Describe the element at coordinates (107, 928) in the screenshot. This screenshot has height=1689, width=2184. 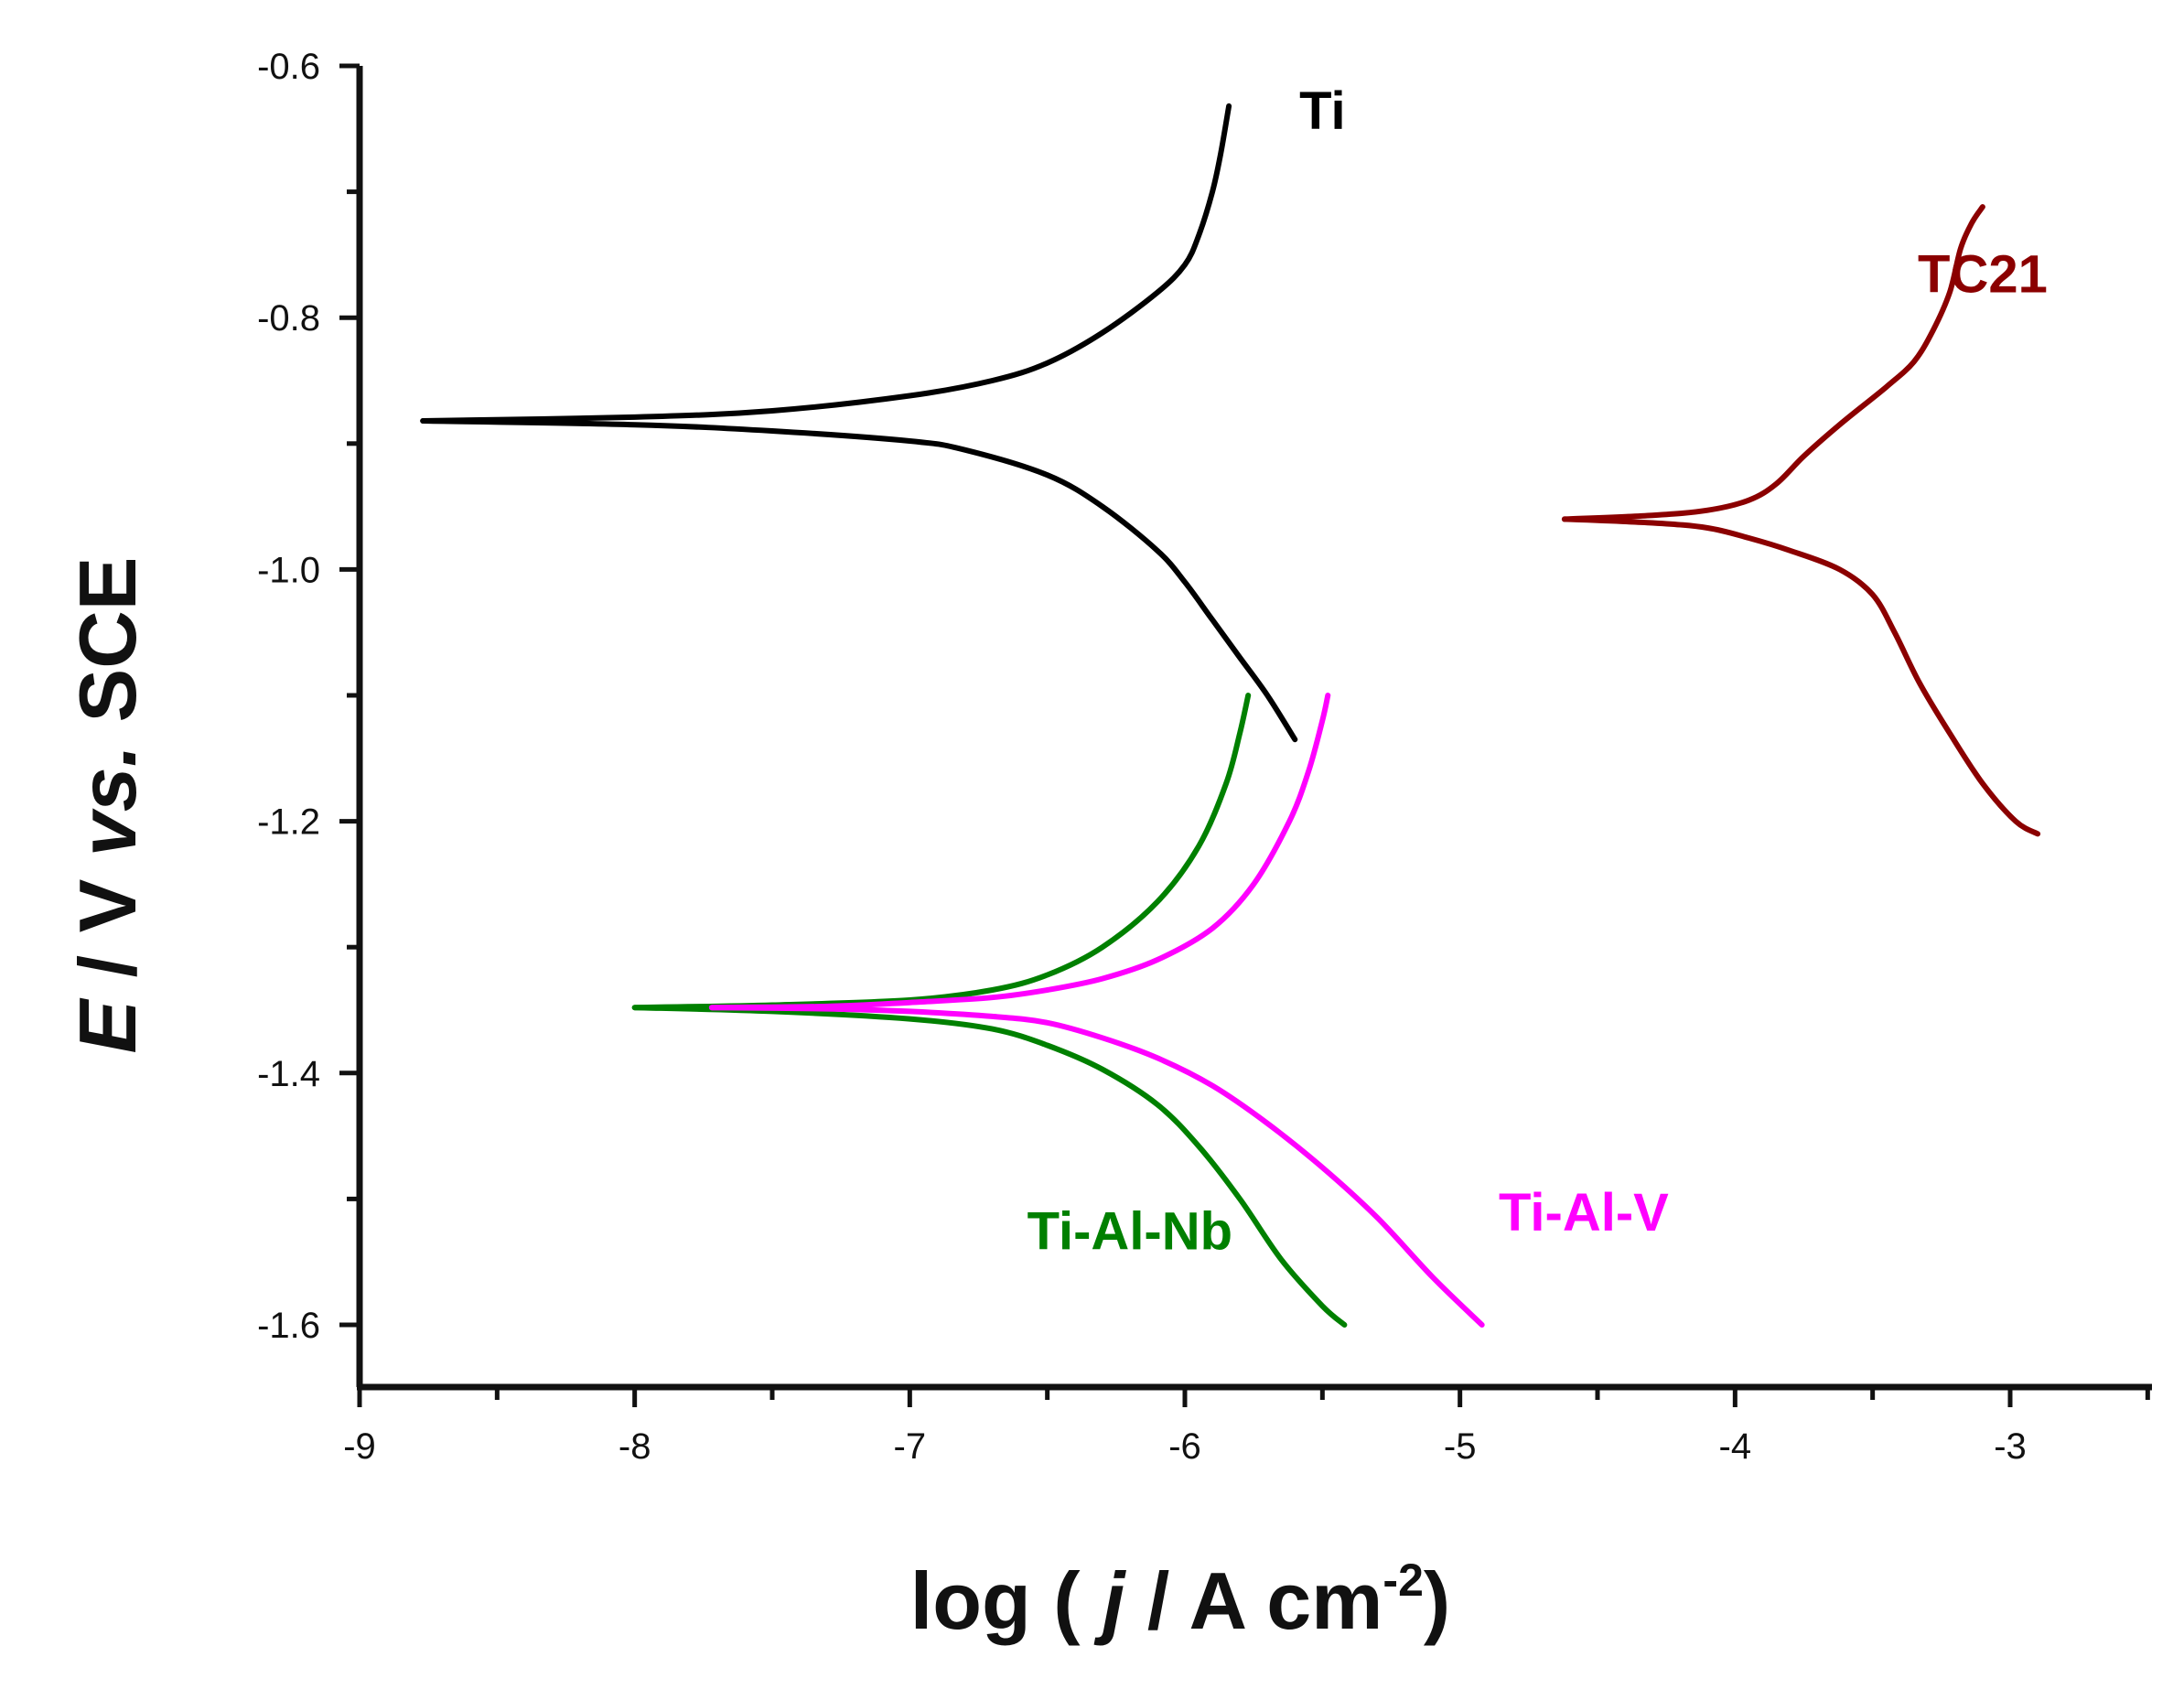
I see `y-axis-title-unit: / V` at that location.